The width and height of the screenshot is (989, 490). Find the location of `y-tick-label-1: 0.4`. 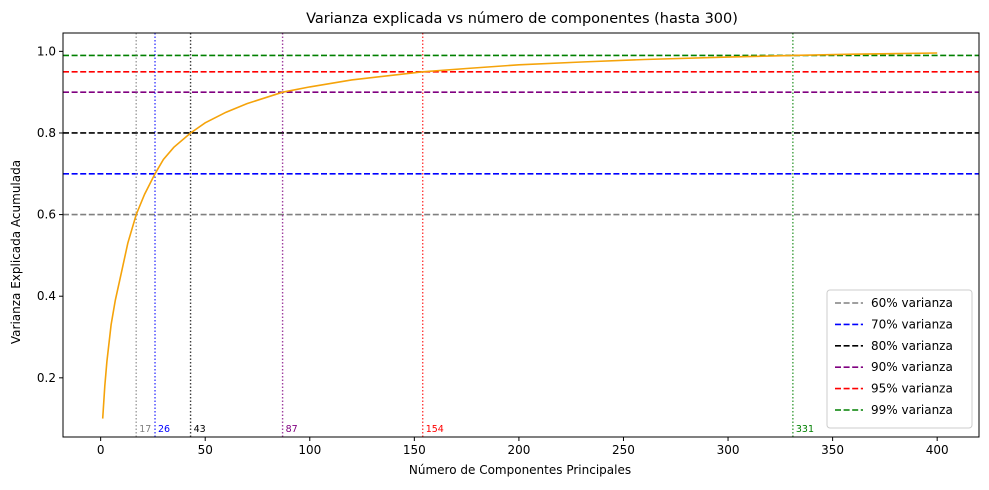

y-tick-label-1: 0.4 is located at coordinates (46, 296).